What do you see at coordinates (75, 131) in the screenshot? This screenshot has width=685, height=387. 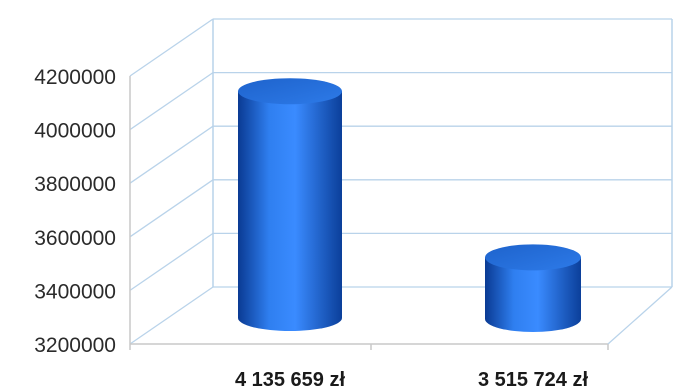 I see `y-tick-label: 4000000` at bounding box center [75, 131].